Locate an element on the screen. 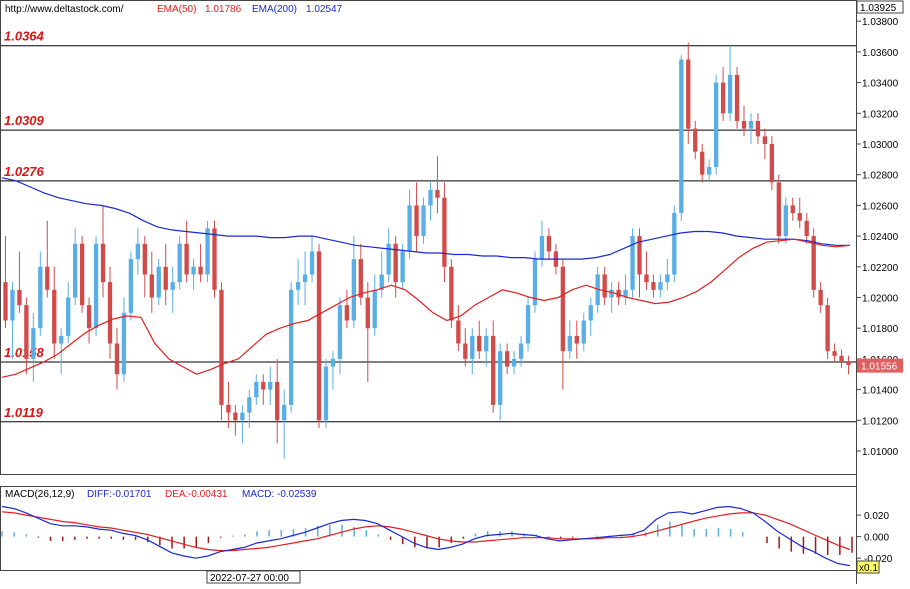 The height and width of the screenshot is (589, 910). macd-panel-frame is located at coordinates (428, 528).